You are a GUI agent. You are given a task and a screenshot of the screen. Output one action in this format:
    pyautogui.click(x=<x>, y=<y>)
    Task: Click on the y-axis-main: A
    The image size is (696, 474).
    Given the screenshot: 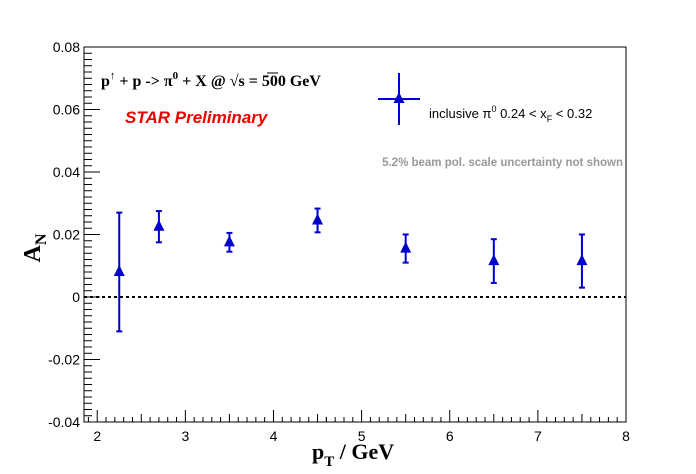 What is the action you would take?
    pyautogui.click(x=33, y=253)
    